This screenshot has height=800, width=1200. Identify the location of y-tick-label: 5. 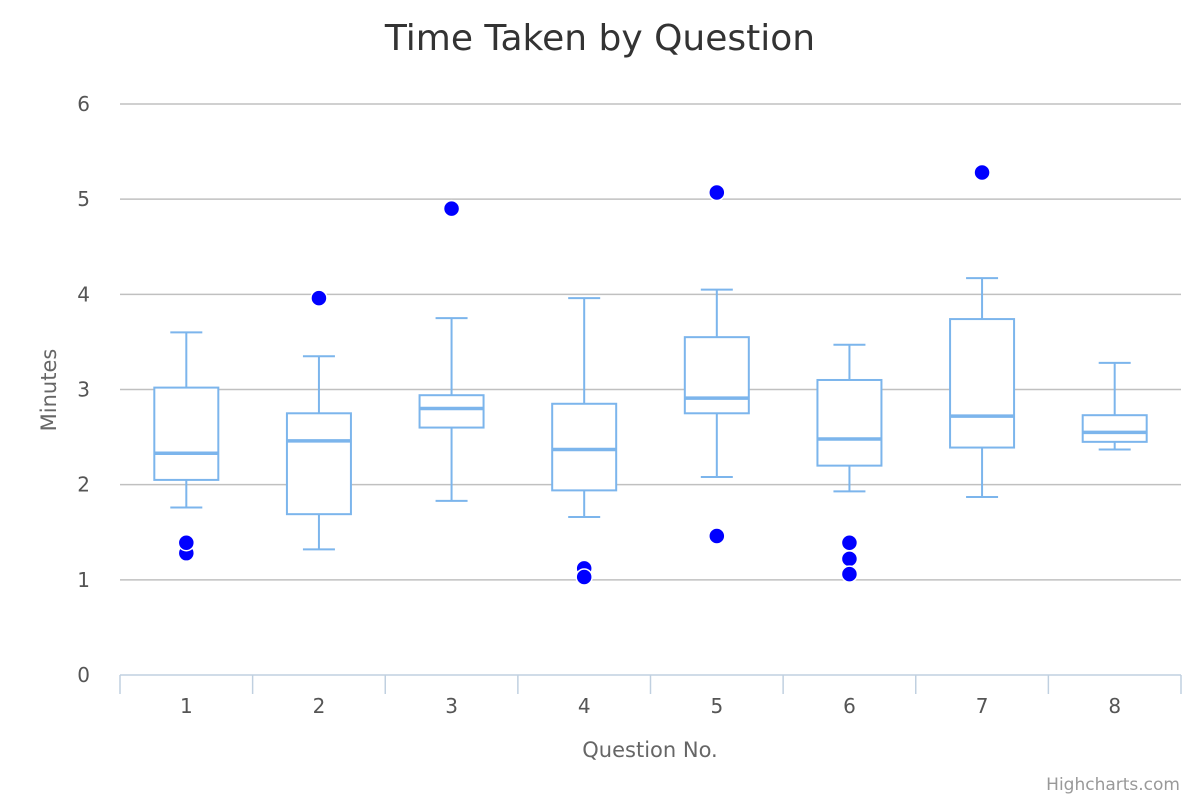
(83, 199).